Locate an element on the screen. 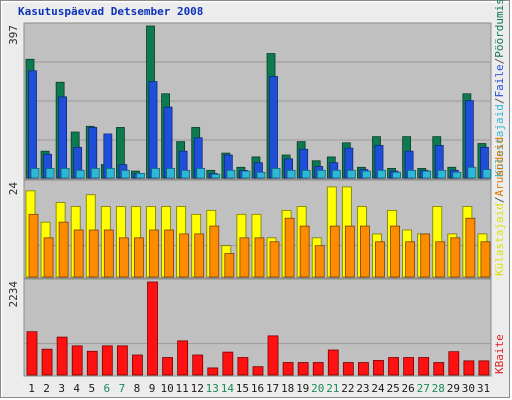  day-17-bars is located at coordinates (273, 355).